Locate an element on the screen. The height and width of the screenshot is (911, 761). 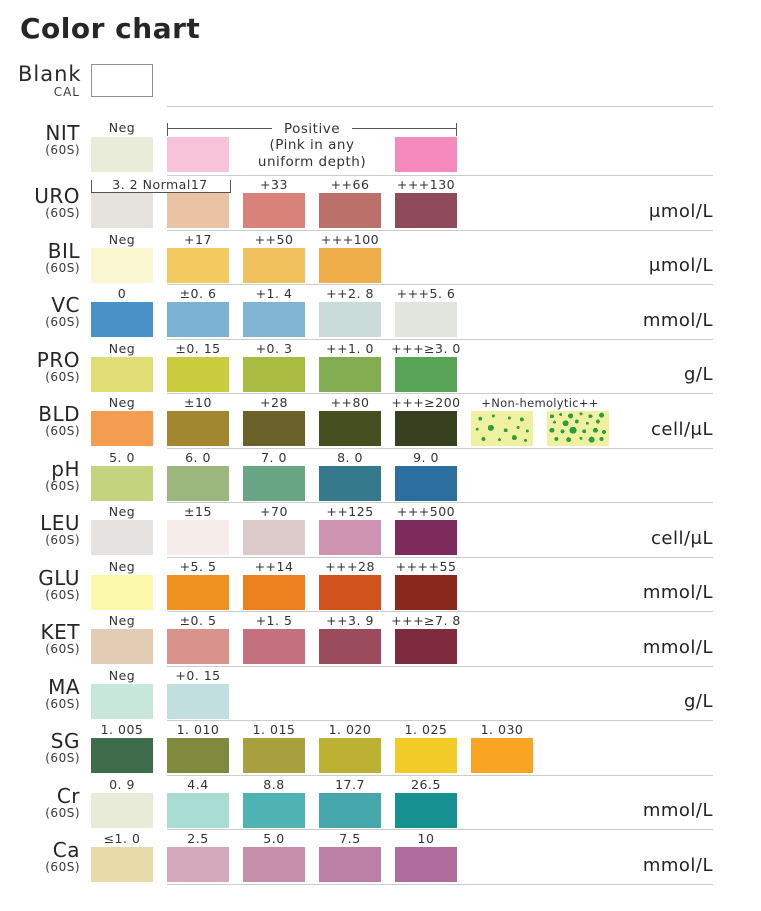
analyte-name: pH is located at coordinates (65, 468).